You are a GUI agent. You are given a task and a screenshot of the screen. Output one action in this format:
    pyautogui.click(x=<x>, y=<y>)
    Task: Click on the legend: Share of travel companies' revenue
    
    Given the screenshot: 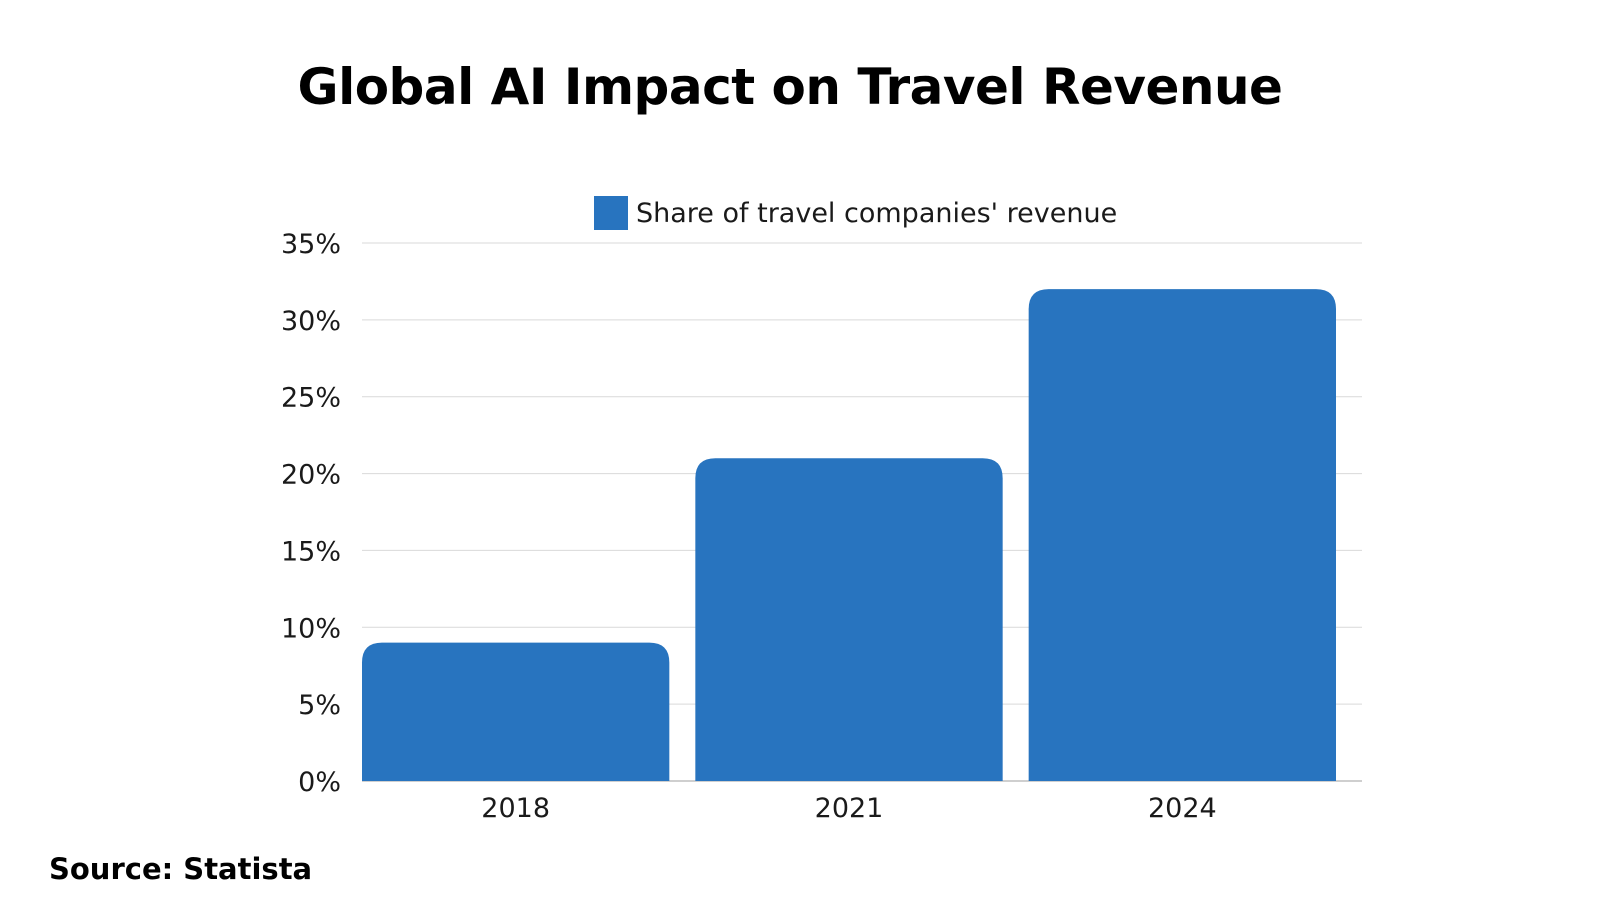 What is the action you would take?
    pyautogui.click(x=855, y=213)
    